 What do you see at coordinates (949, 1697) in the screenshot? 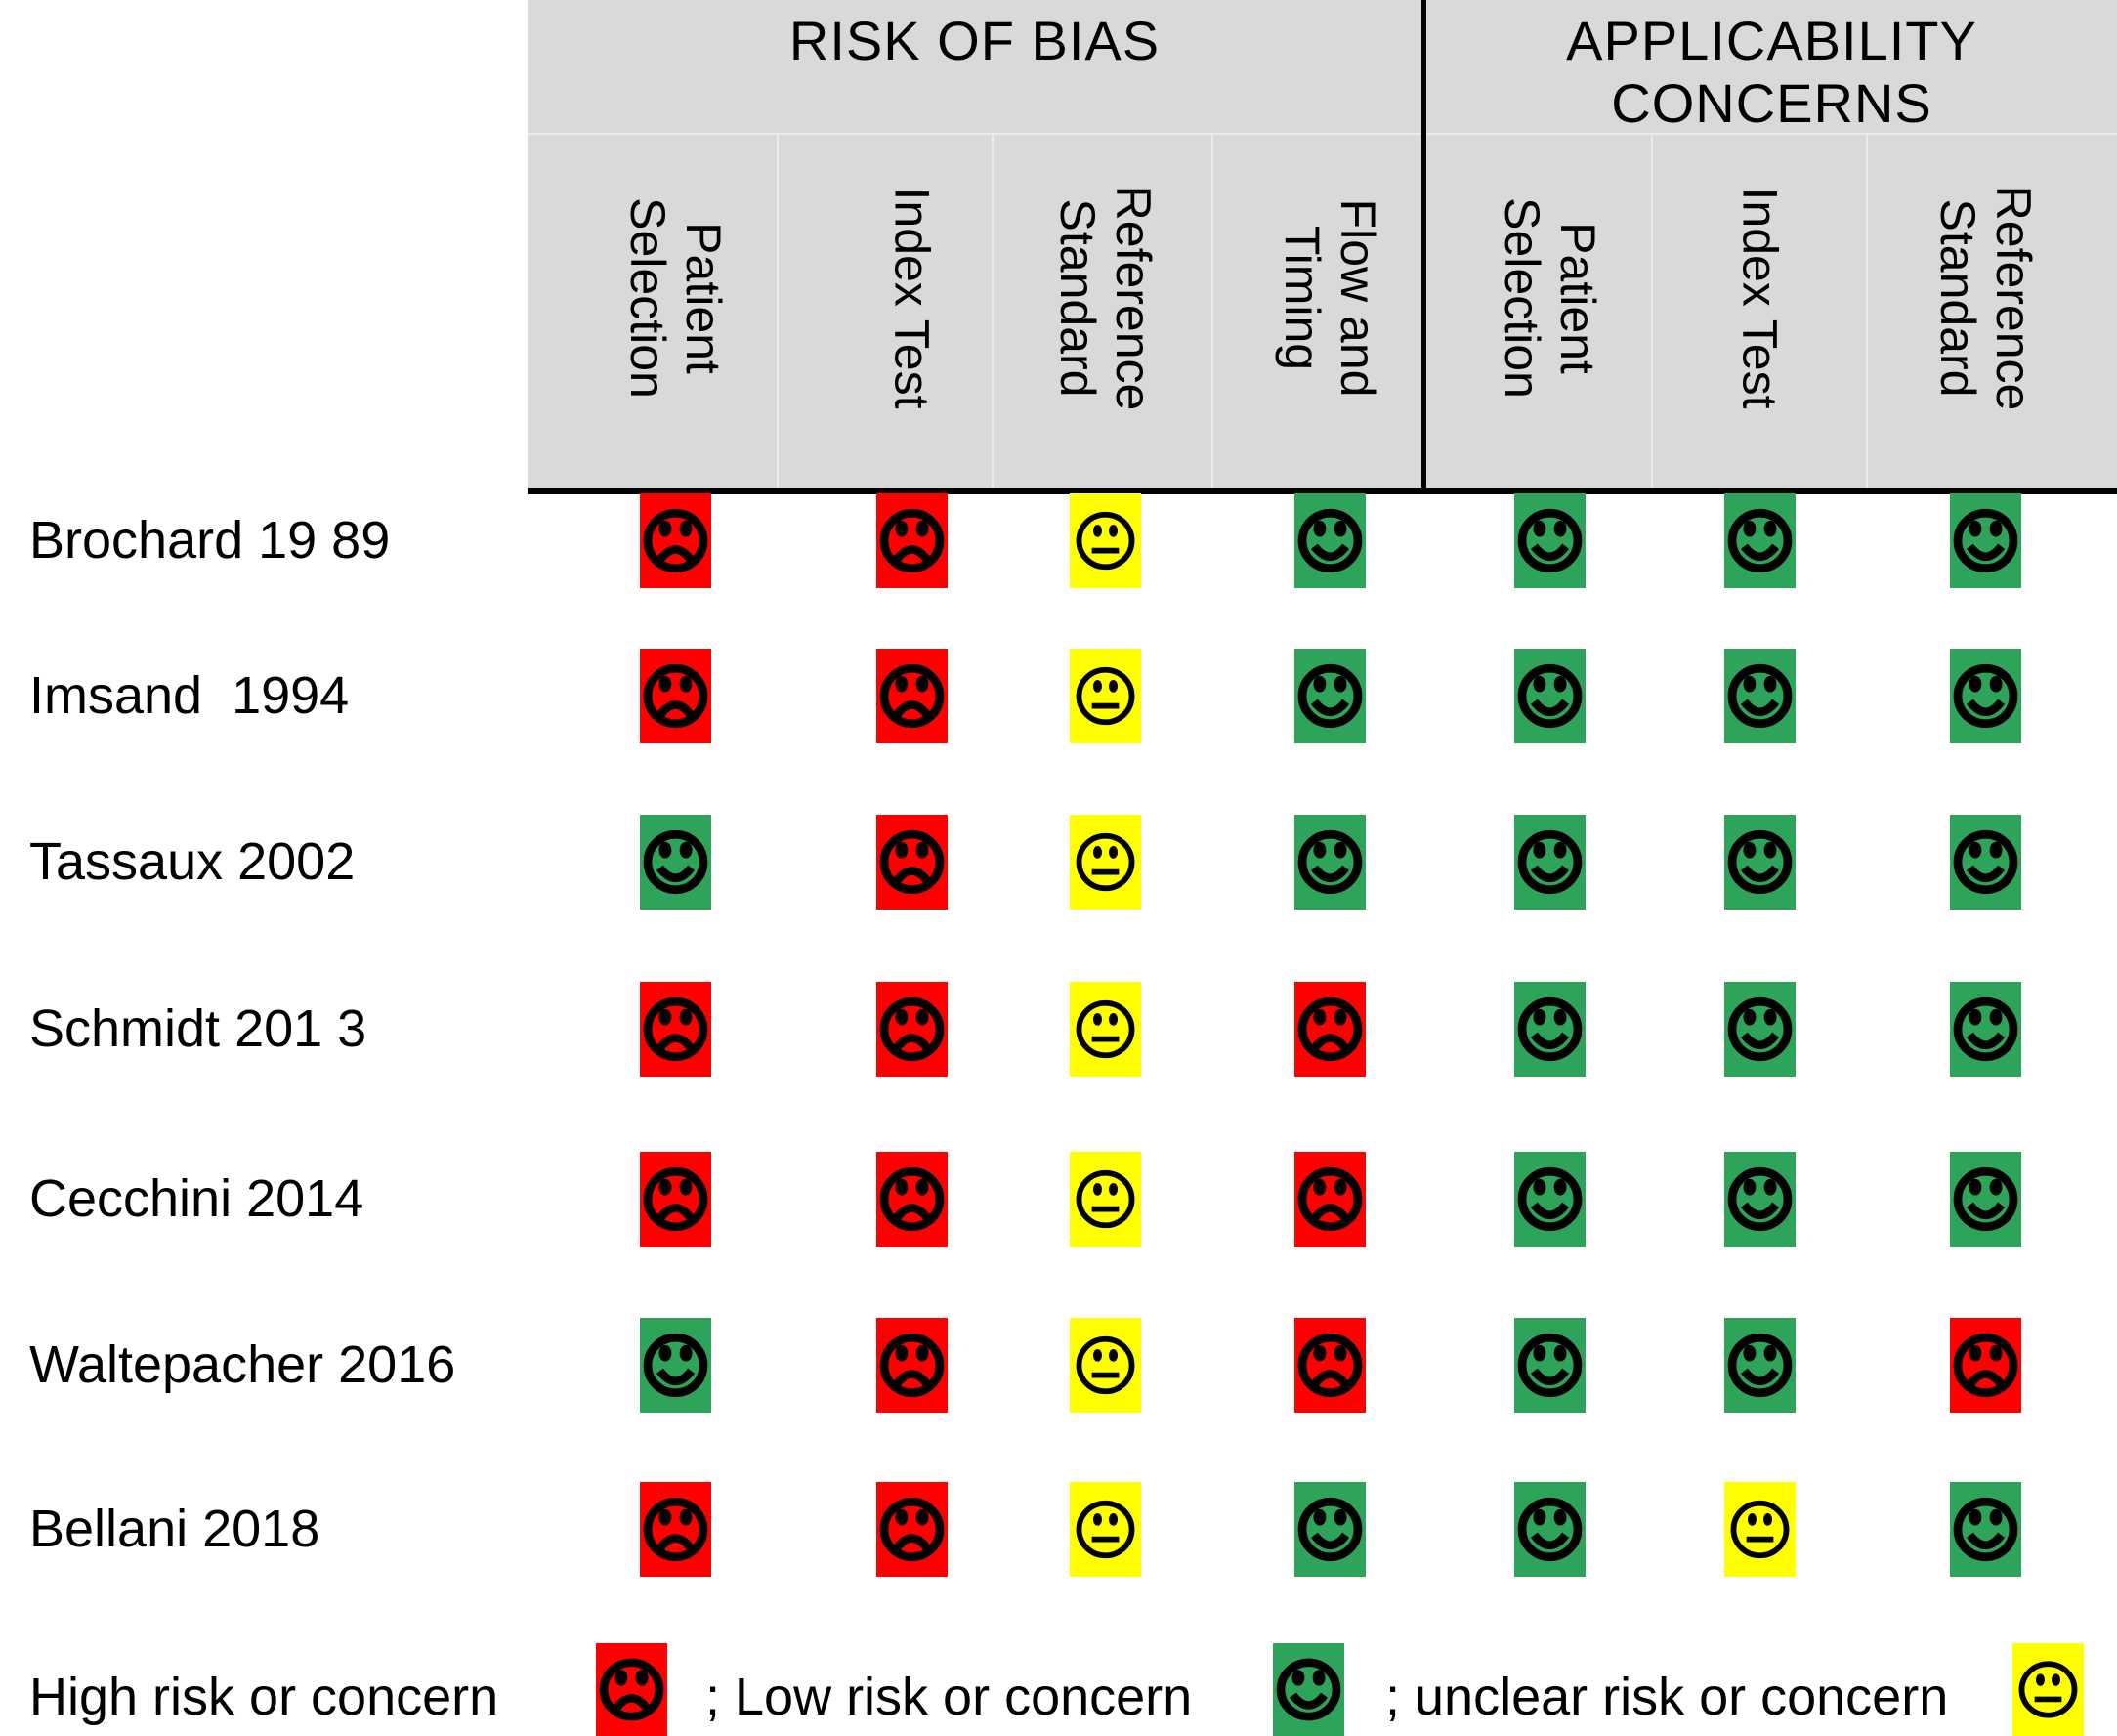
I see `legend-label-low-risk: ; Low risk or concern` at bounding box center [949, 1697].